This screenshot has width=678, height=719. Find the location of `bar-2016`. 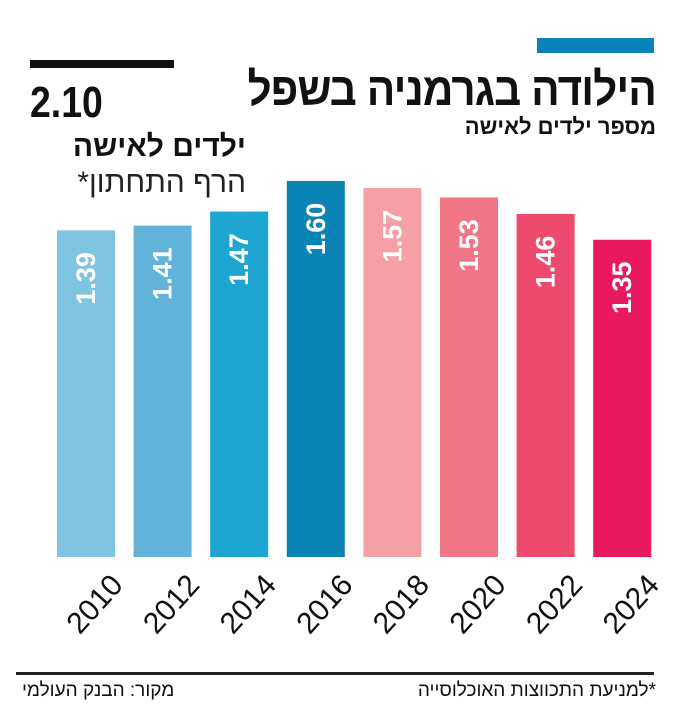

bar-2016 is located at coordinates (315, 369).